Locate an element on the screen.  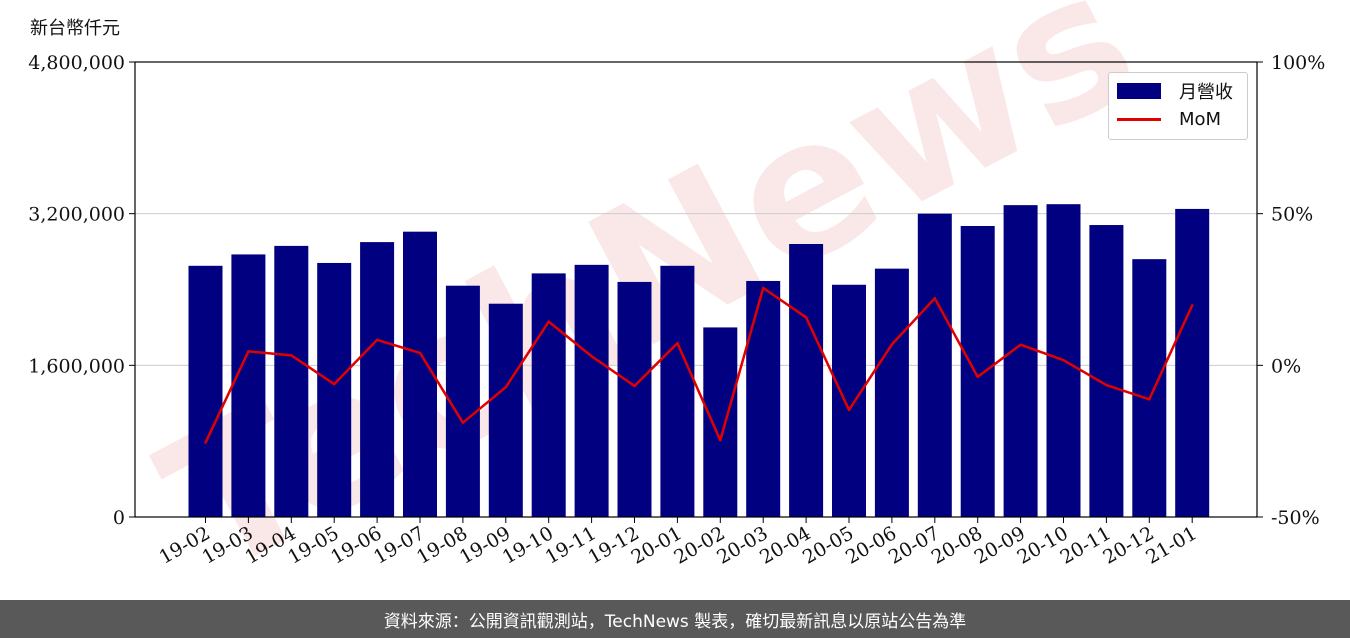
x-tick-label-21-01: 21-01 is located at coordinates (1171, 545).